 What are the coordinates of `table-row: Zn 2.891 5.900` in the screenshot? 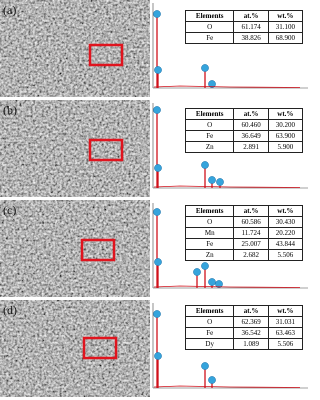 It's located at (244, 147).